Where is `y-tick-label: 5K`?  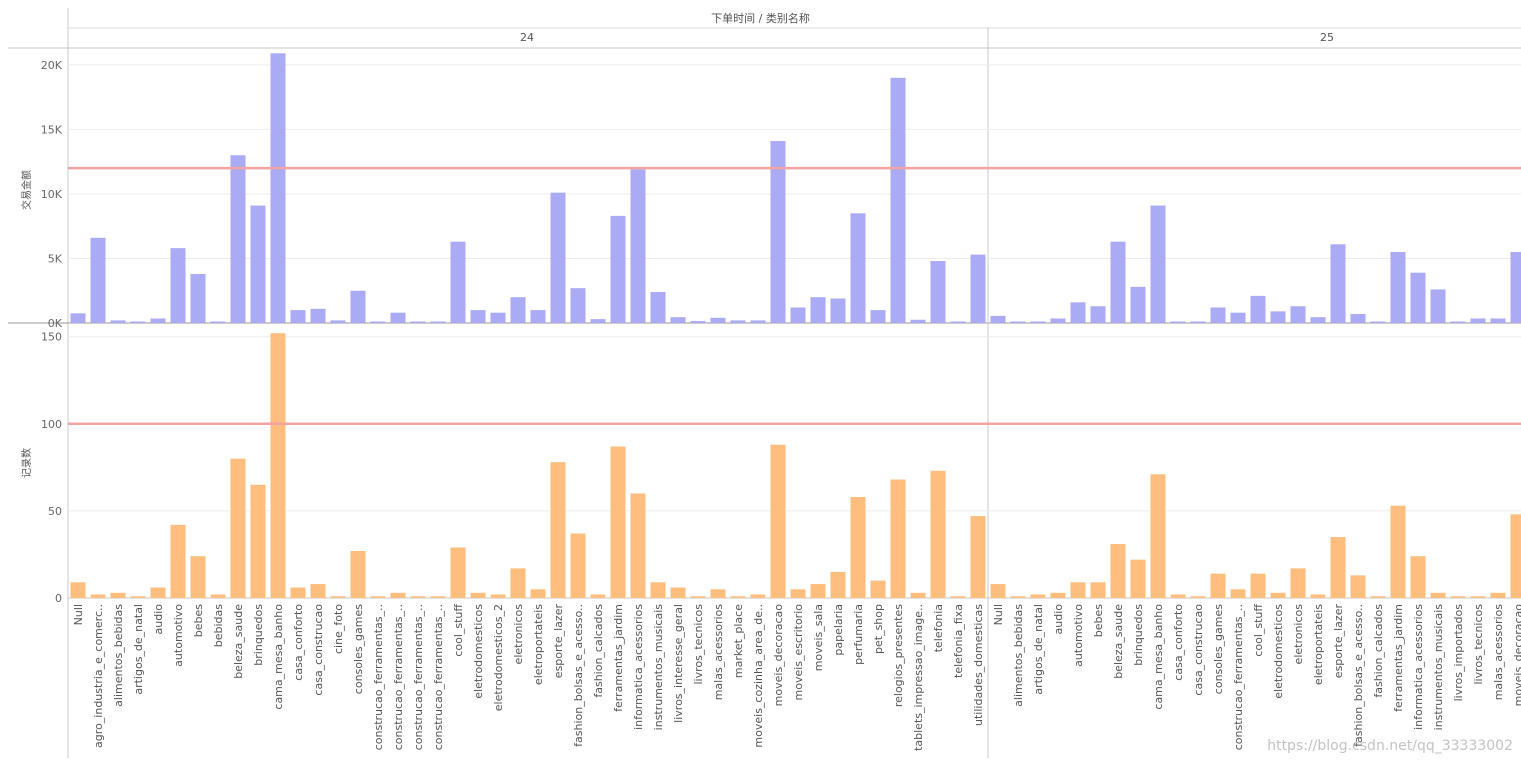
y-tick-label: 5K is located at coordinates (55, 258).